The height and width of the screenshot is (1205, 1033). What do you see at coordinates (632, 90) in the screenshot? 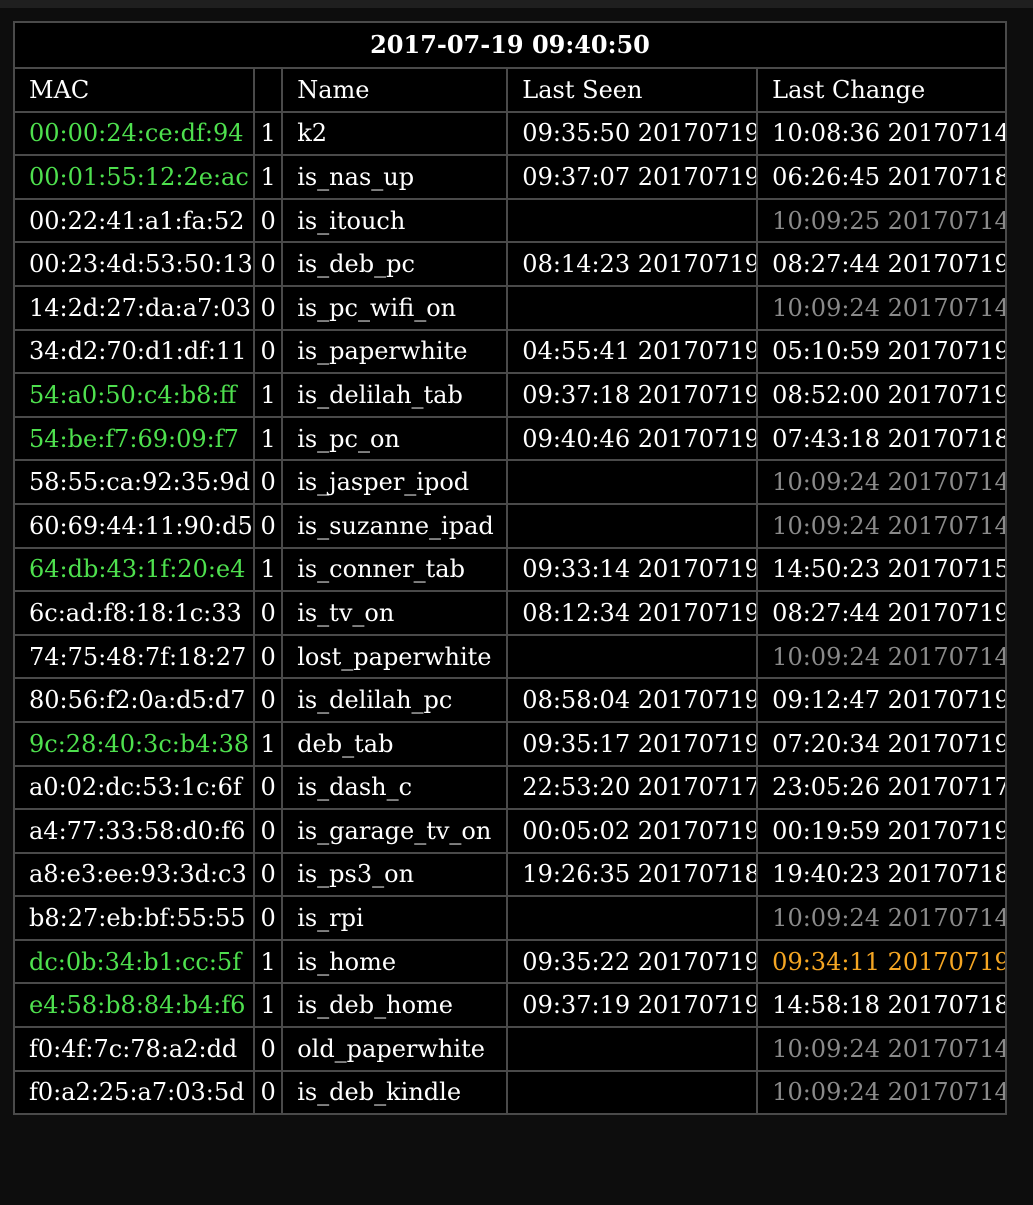
I see `column-header-last-seen: Last Seen` at bounding box center [632, 90].